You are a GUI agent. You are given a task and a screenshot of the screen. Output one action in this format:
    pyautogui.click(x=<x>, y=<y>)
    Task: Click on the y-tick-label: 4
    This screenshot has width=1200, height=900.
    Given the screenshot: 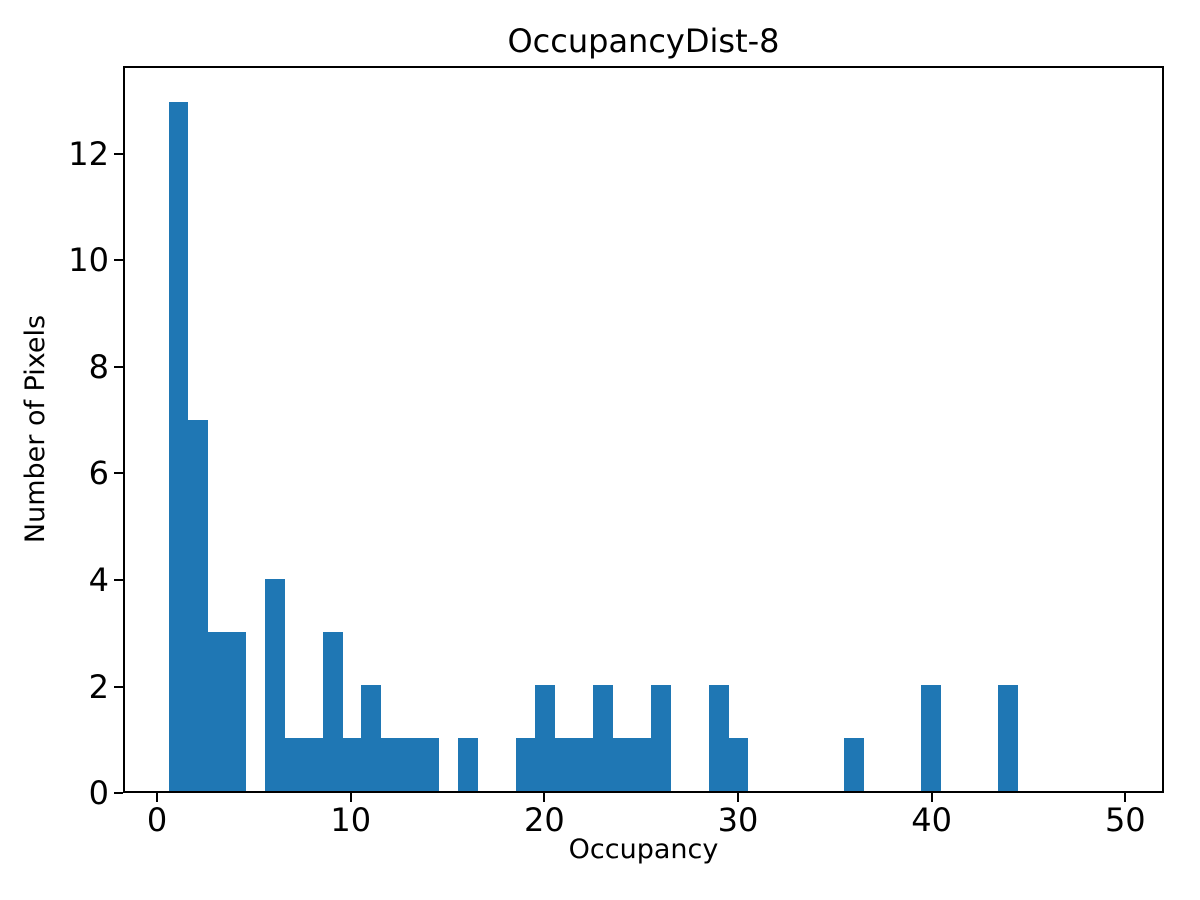 What is the action you would take?
    pyautogui.click(x=98, y=580)
    